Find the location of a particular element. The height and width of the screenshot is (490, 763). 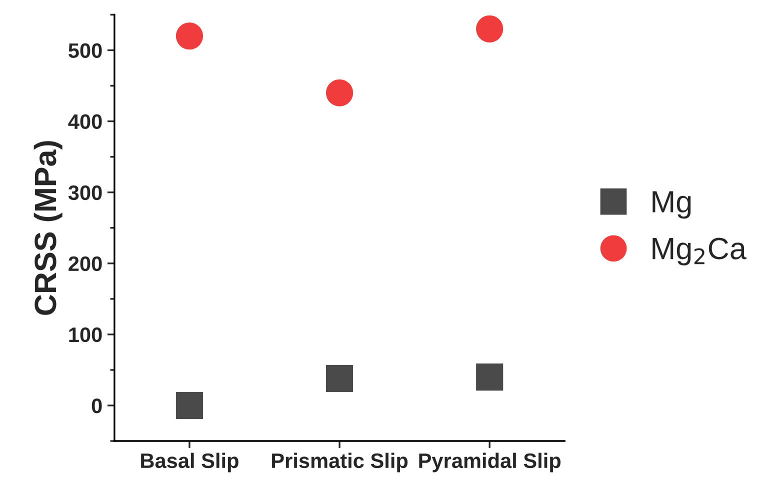

y-tick-label: 400 is located at coordinates (85, 122).